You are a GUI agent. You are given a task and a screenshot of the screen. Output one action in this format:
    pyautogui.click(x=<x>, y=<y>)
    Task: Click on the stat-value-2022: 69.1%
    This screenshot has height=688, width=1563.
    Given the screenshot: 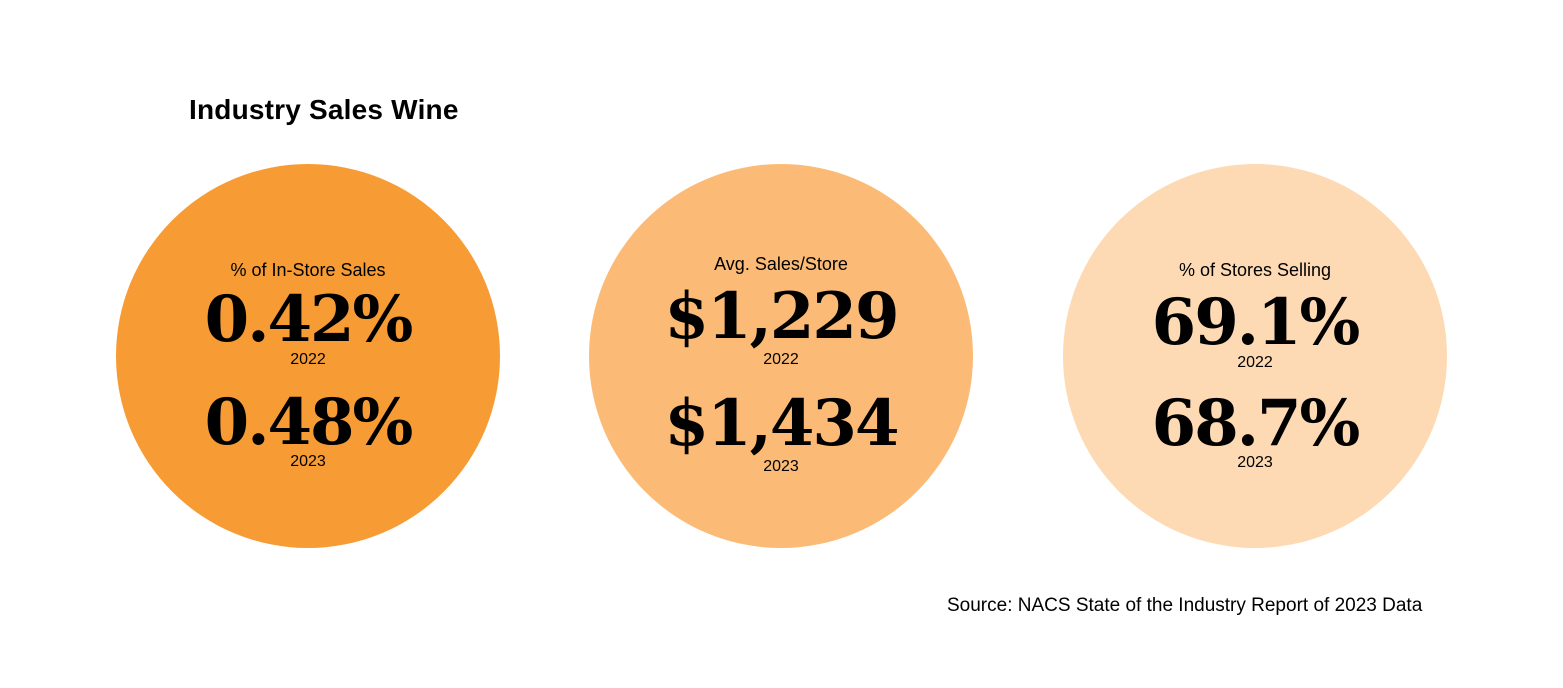 What is the action you would take?
    pyautogui.click(x=1256, y=322)
    